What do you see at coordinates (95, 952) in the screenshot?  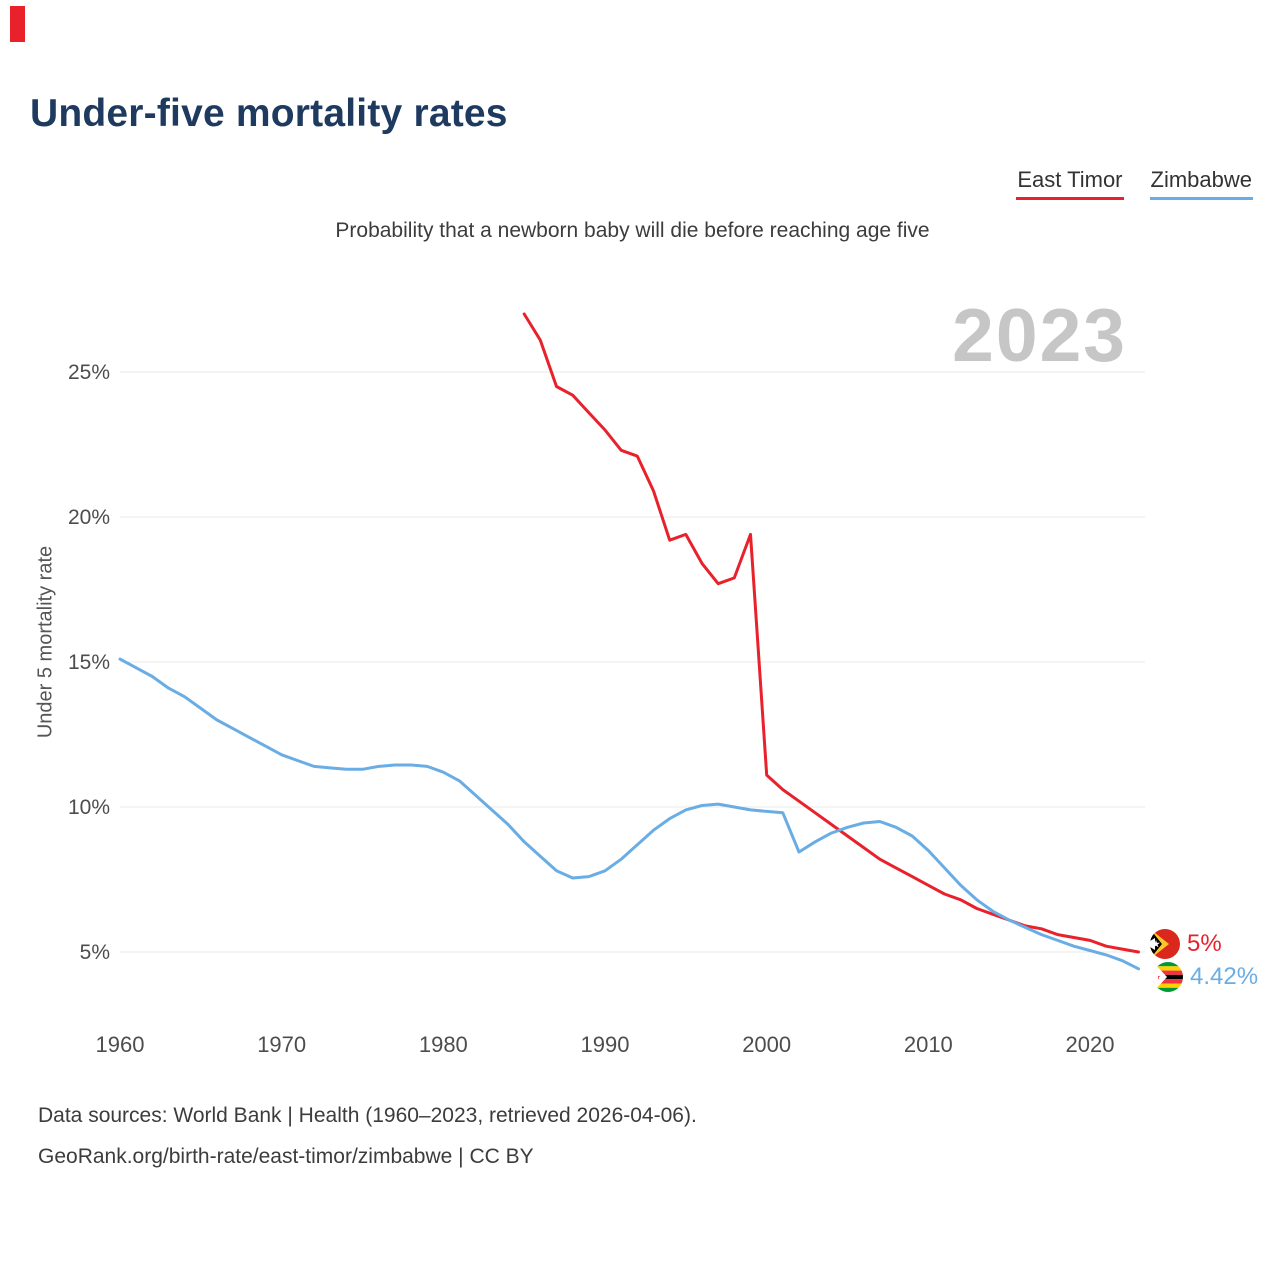 I see `y-tick-label: 5%` at bounding box center [95, 952].